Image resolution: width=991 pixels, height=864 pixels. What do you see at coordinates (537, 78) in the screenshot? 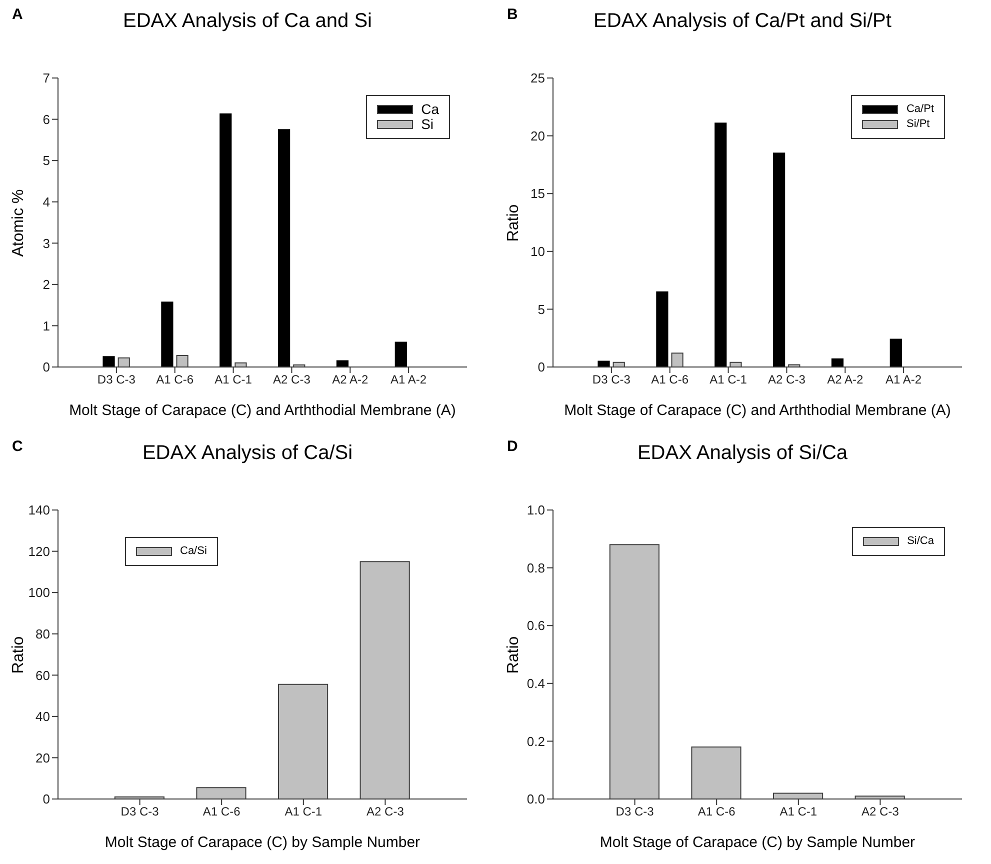
I see `y-tick-label: 25` at bounding box center [537, 78].